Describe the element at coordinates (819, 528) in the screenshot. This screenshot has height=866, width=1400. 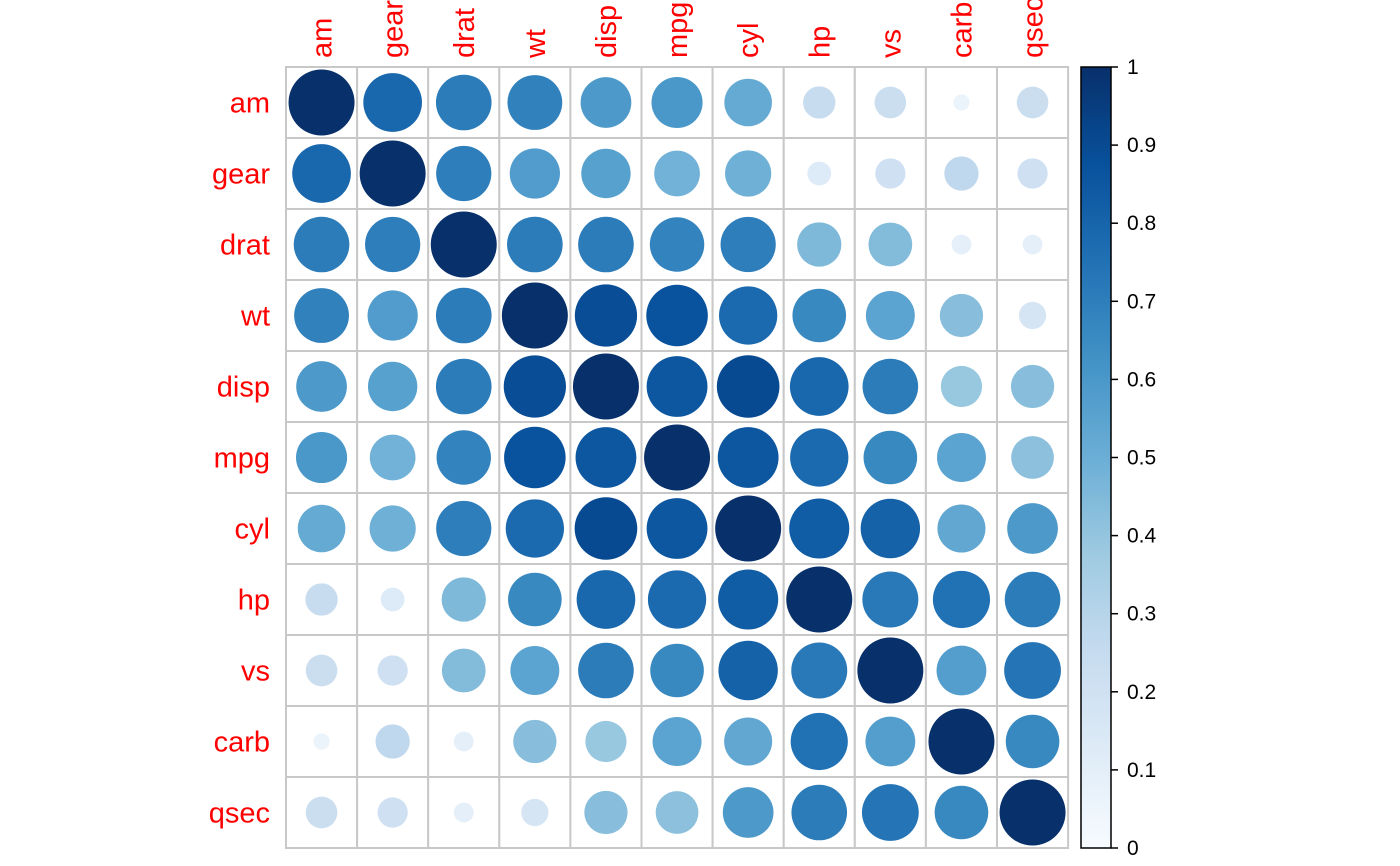
I see `correlation-circle-cyl-hp` at that location.